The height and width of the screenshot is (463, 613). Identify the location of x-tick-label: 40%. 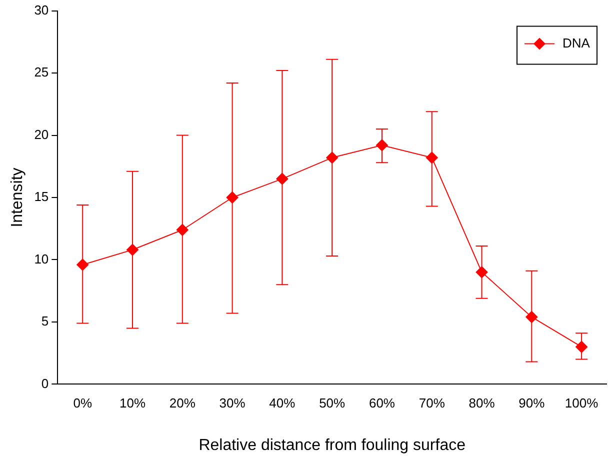
(282, 403).